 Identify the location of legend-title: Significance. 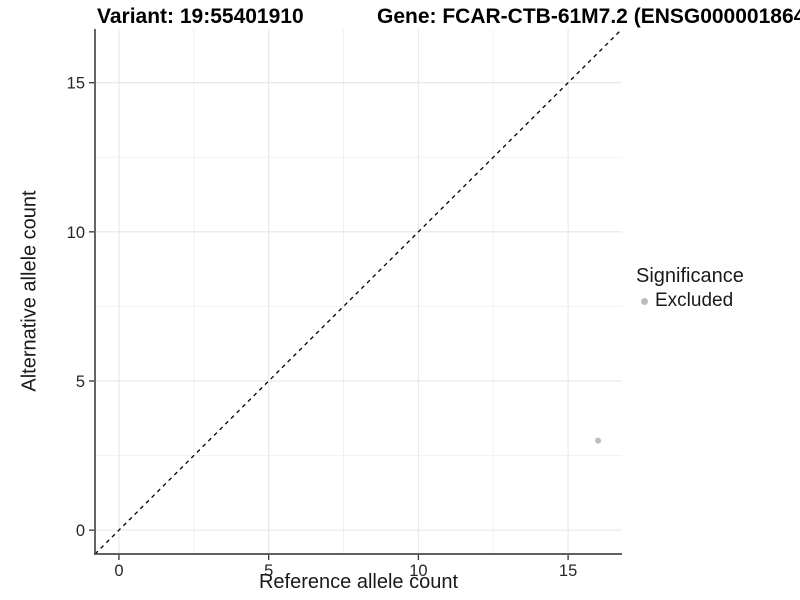
(690, 276).